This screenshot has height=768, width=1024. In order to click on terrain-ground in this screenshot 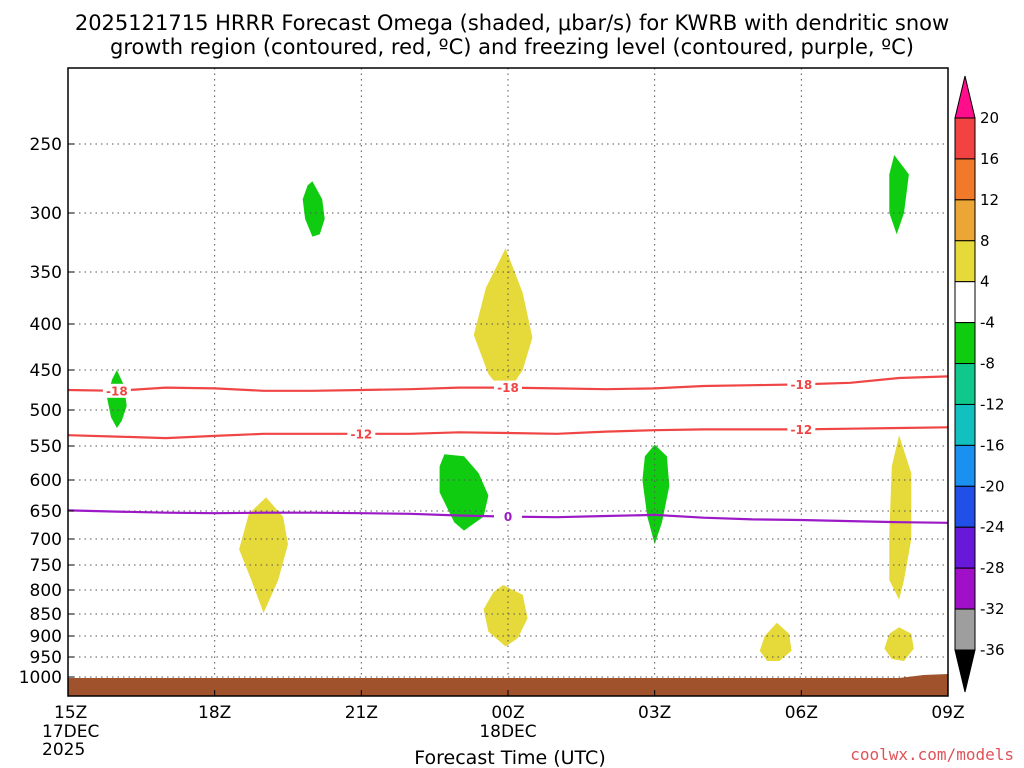, I will do `click(508, 685)`.